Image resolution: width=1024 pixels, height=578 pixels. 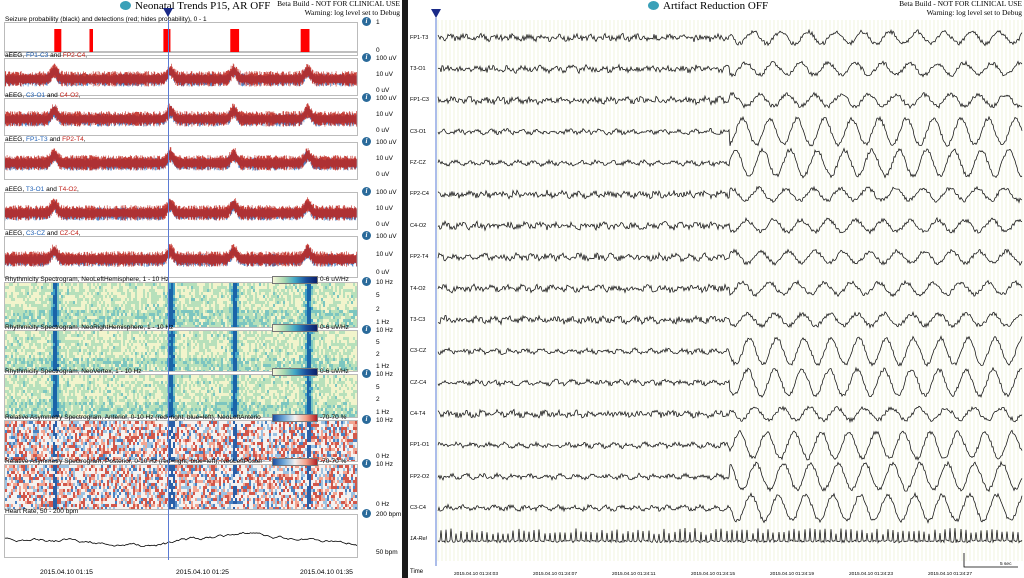 I want to click on eeg-title: Artifact Reduction OFF, so click(x=708, y=6).